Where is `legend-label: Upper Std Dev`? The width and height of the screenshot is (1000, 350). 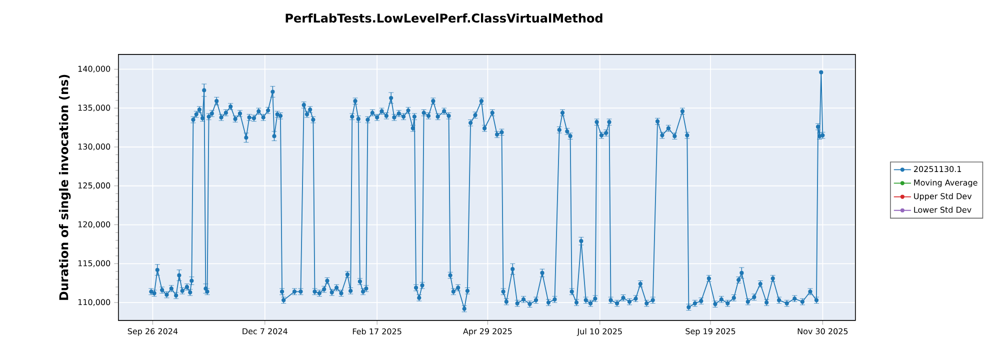
legend-label: Upper Std Dev is located at coordinates (943, 197).